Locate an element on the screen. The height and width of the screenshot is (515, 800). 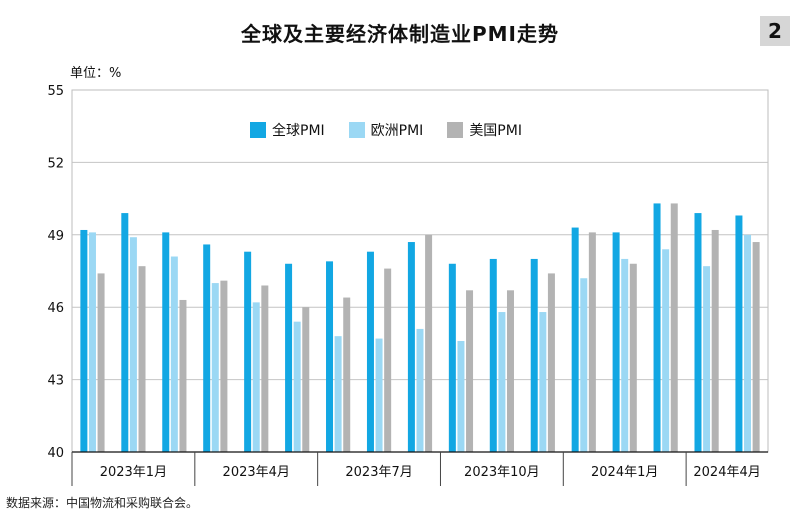
x-tick-label: 2023年10月 is located at coordinates (502, 472).